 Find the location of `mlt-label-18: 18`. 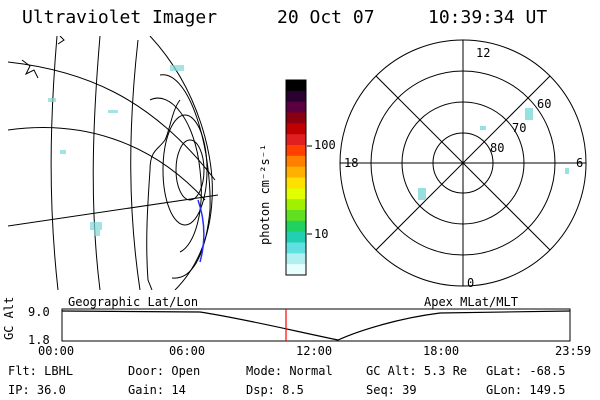

mlt-label-18: 18 is located at coordinates (351, 163).